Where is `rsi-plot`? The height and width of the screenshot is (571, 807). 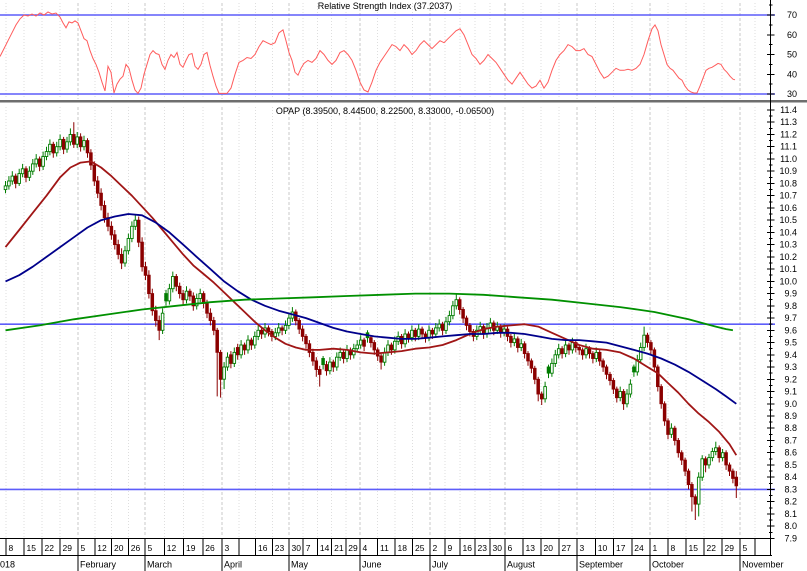
rsi-plot is located at coordinates (387, 53).